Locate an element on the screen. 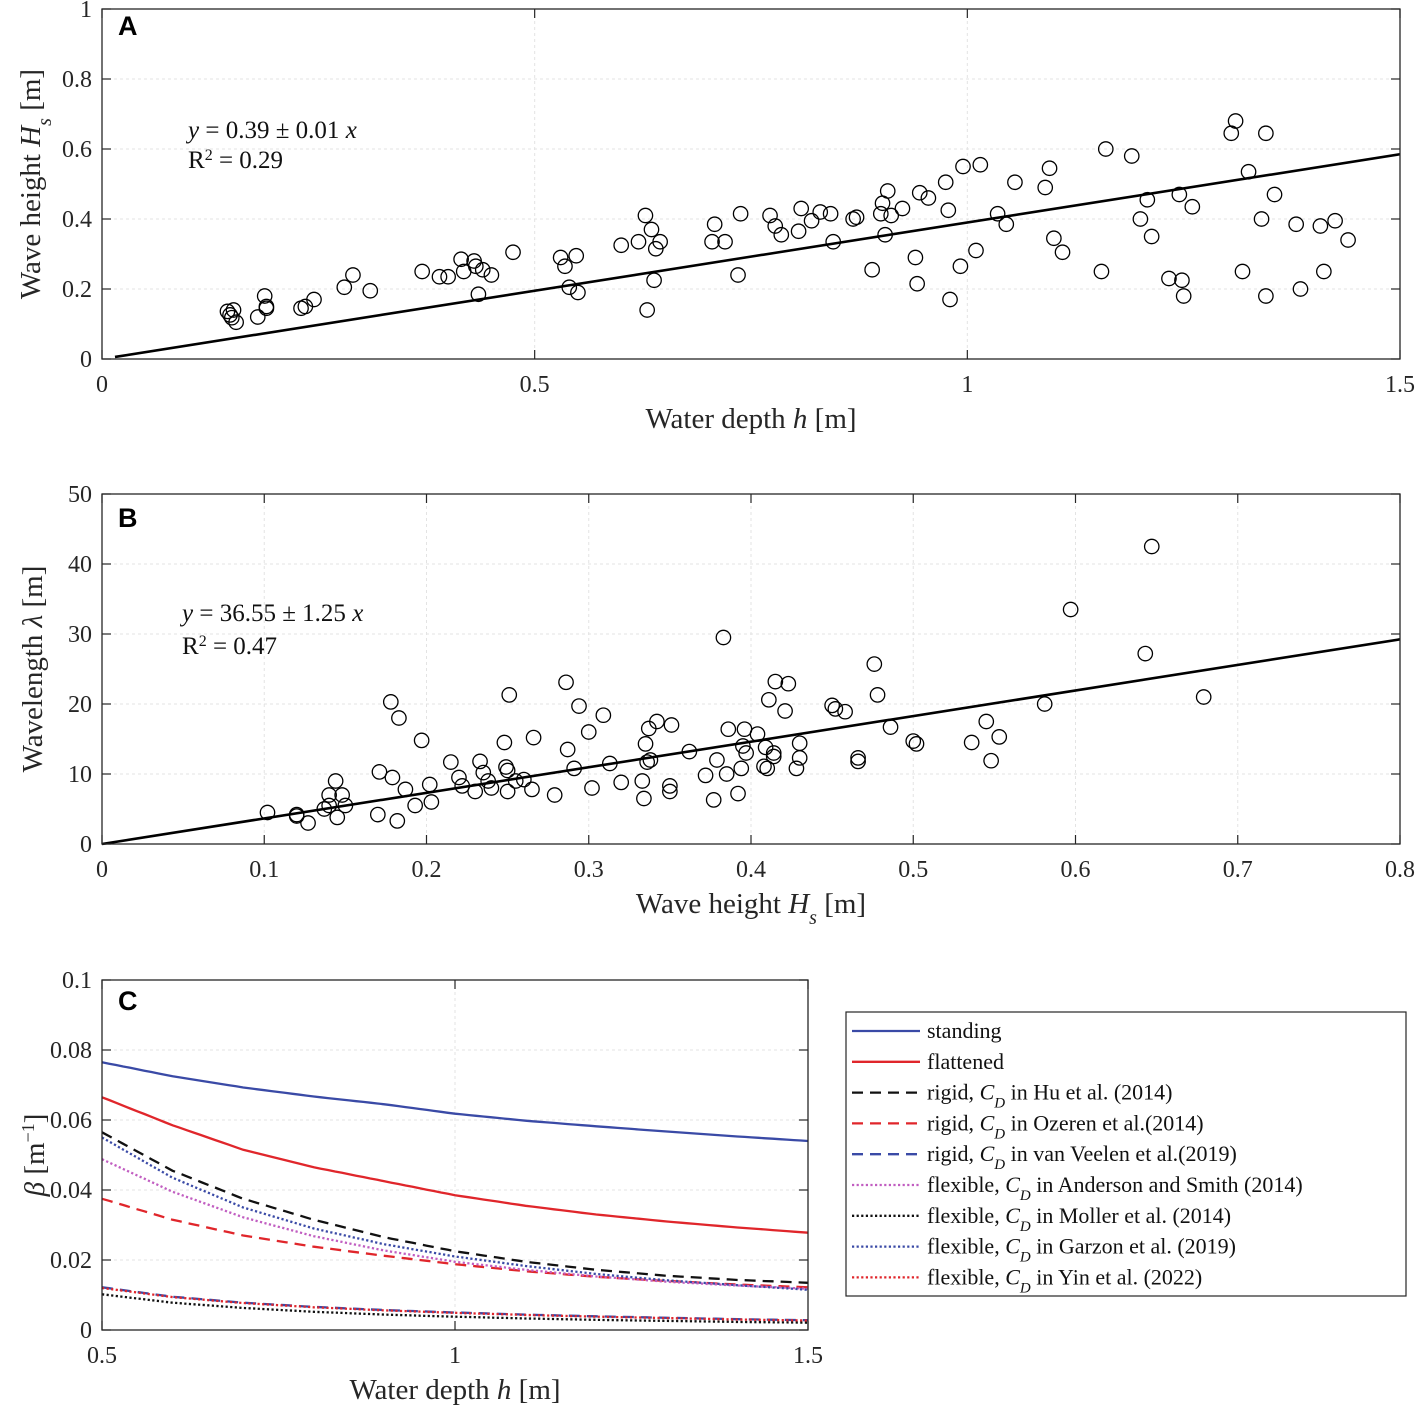 This screenshot has height=1407, width=1418. panel-c-ytick-label: 0.06 is located at coordinates (71, 1121).